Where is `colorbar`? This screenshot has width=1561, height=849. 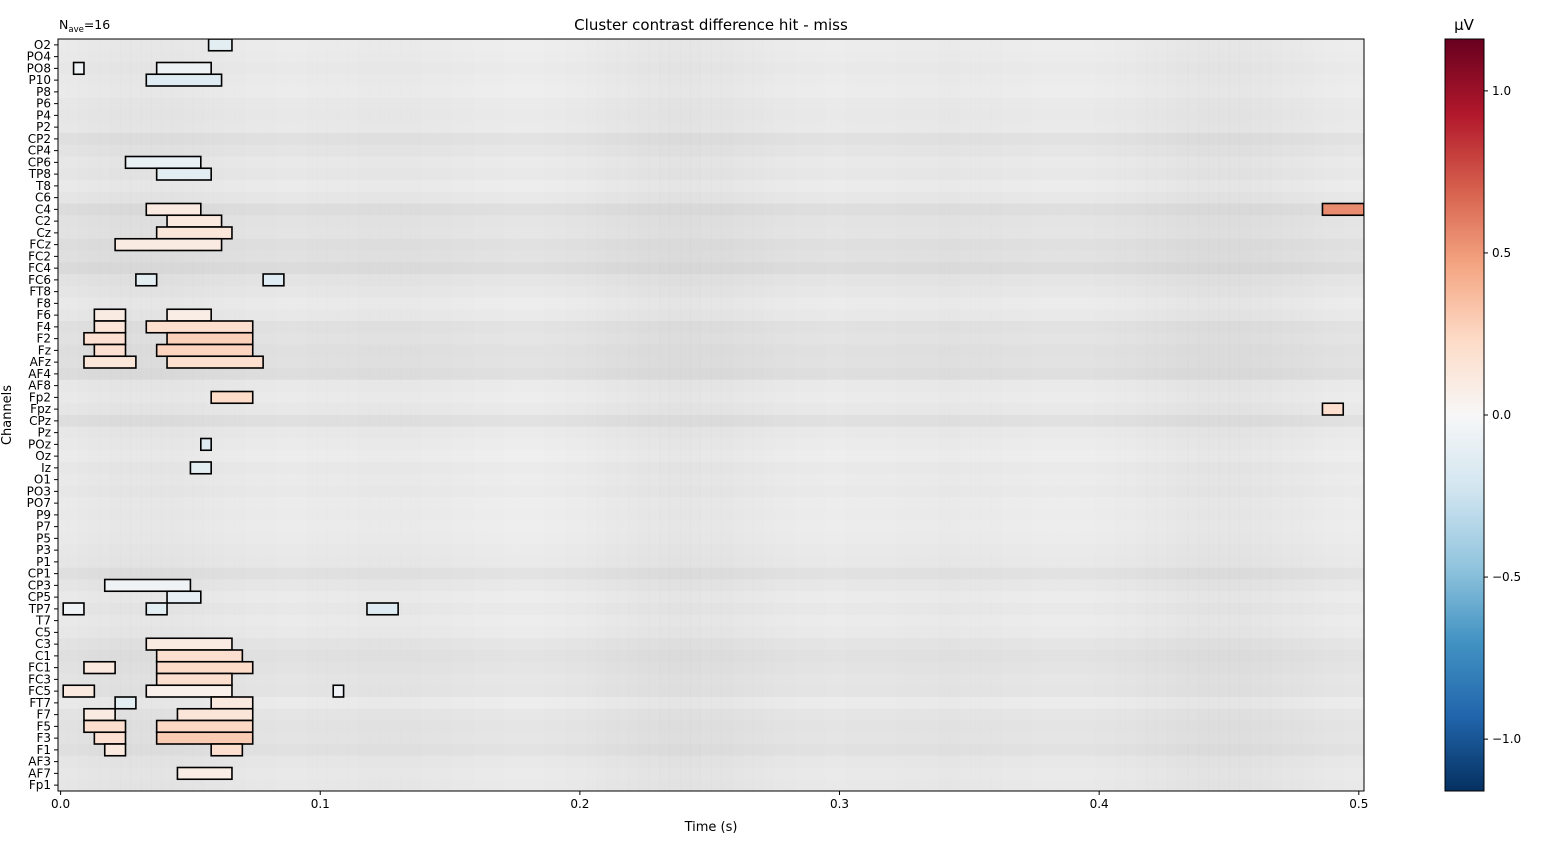
colorbar is located at coordinates (1464, 415).